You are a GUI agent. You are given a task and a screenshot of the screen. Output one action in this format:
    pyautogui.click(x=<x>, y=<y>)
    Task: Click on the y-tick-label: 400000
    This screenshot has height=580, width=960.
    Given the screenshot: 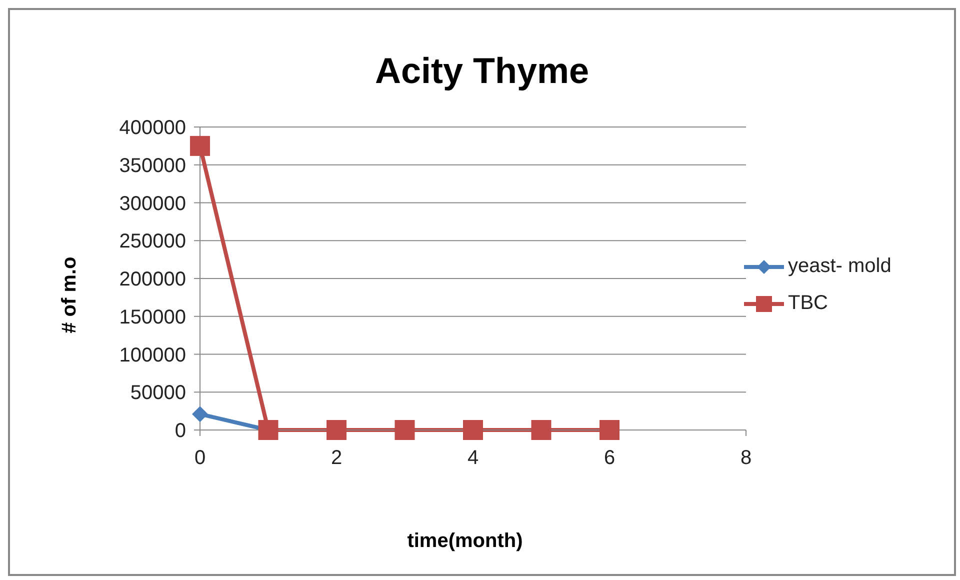 What is the action you would take?
    pyautogui.click(x=152, y=128)
    